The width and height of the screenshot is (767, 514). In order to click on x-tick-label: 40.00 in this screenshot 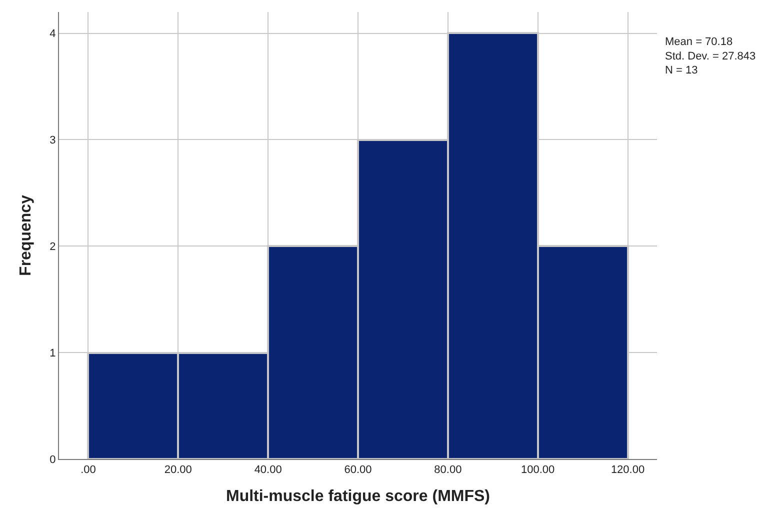, I will do `click(268, 470)`.